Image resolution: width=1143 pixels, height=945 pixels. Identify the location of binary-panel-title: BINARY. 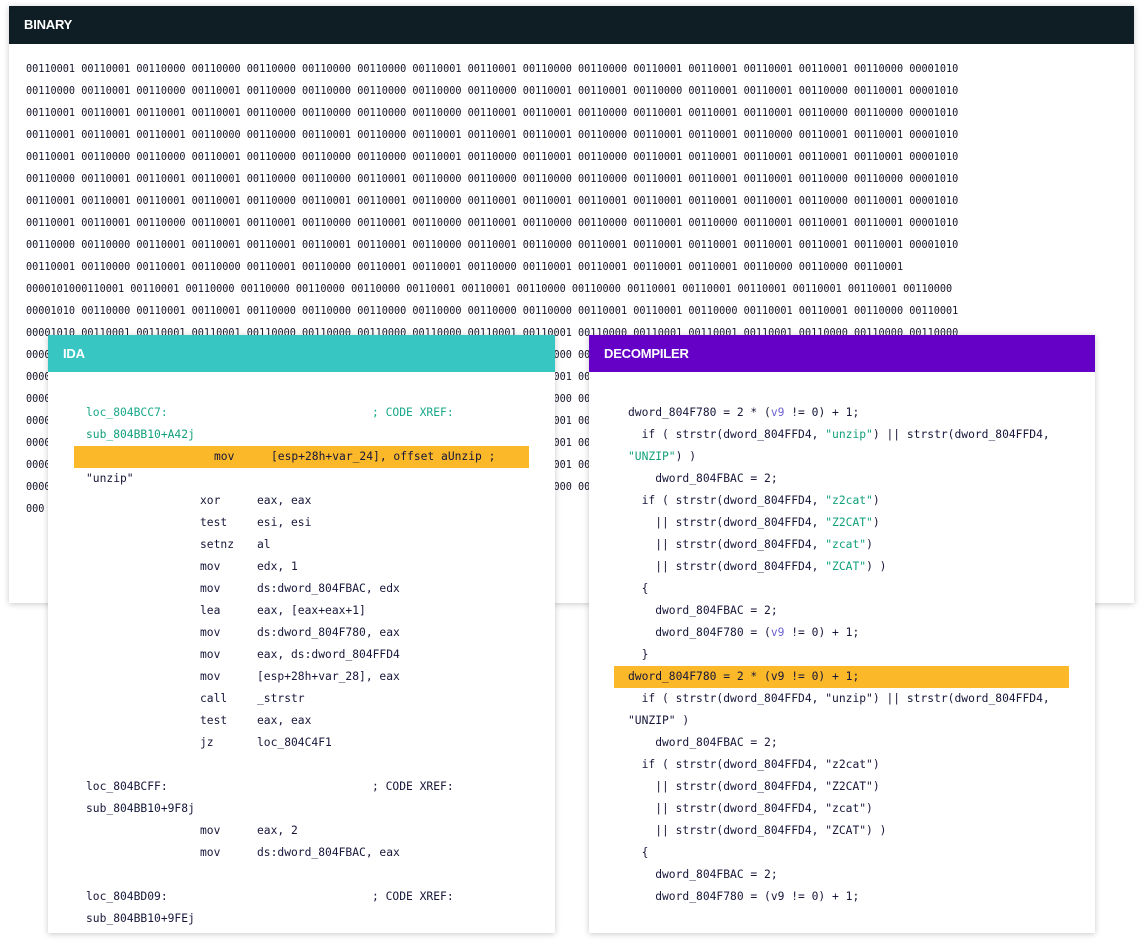
(571, 25).